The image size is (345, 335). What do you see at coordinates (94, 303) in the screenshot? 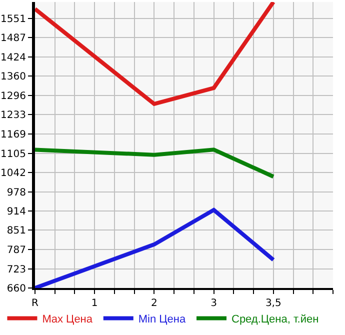
I see `x-tick-label: 1` at bounding box center [94, 303].